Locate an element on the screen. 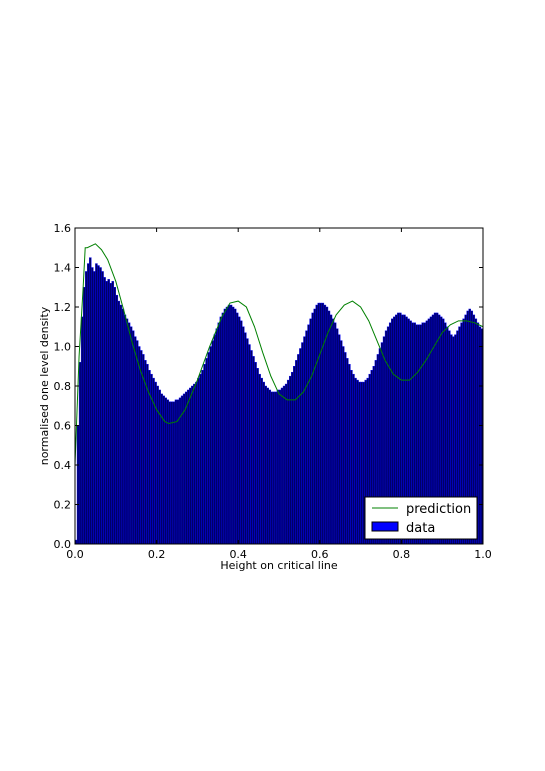  x-tick-label: 0.0 is located at coordinates (75, 554).